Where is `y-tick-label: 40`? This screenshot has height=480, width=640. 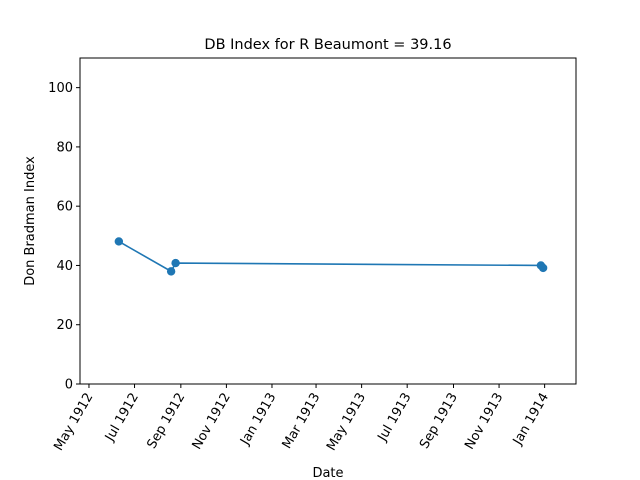
y-tick-label: 40 is located at coordinates (64, 266).